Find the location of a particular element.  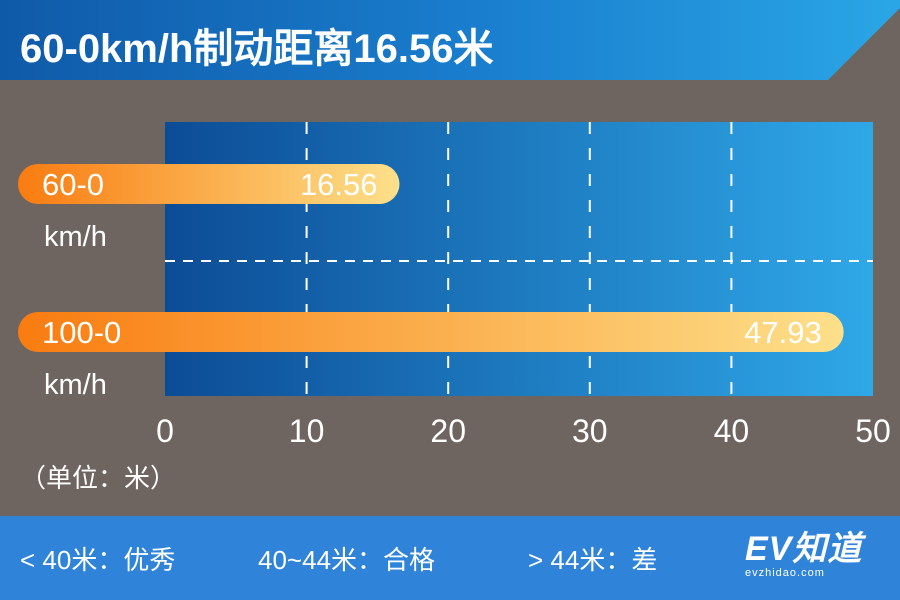

logo-text: EV知道 is located at coordinates (804, 549).